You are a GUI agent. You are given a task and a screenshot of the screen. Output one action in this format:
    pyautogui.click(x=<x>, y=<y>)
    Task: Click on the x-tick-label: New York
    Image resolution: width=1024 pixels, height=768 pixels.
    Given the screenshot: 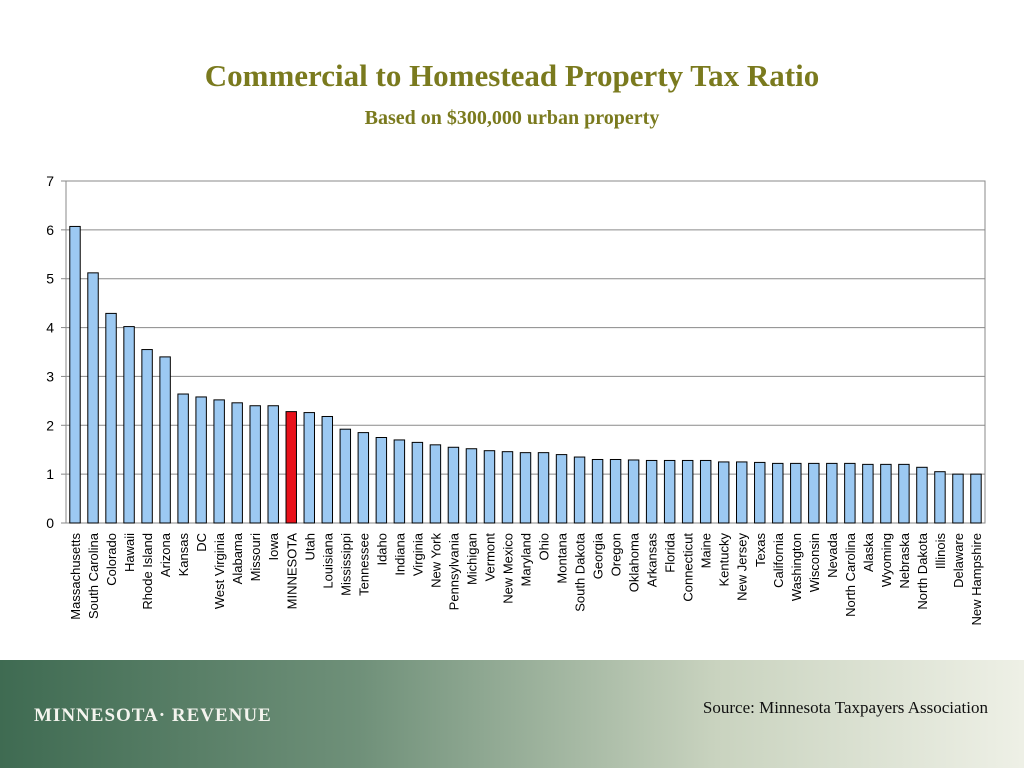 What is the action you would take?
    pyautogui.click(x=435, y=560)
    